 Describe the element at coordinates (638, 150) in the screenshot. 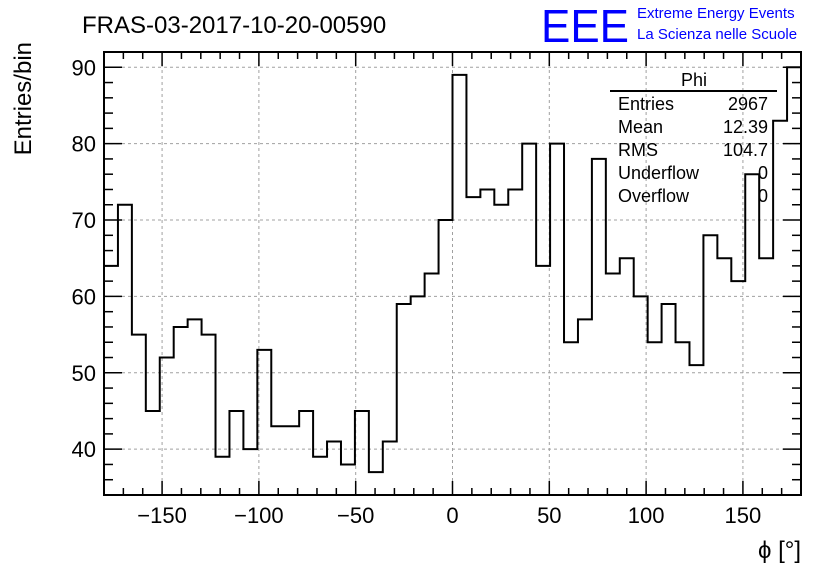

I see `stats-label: RMS` at that location.